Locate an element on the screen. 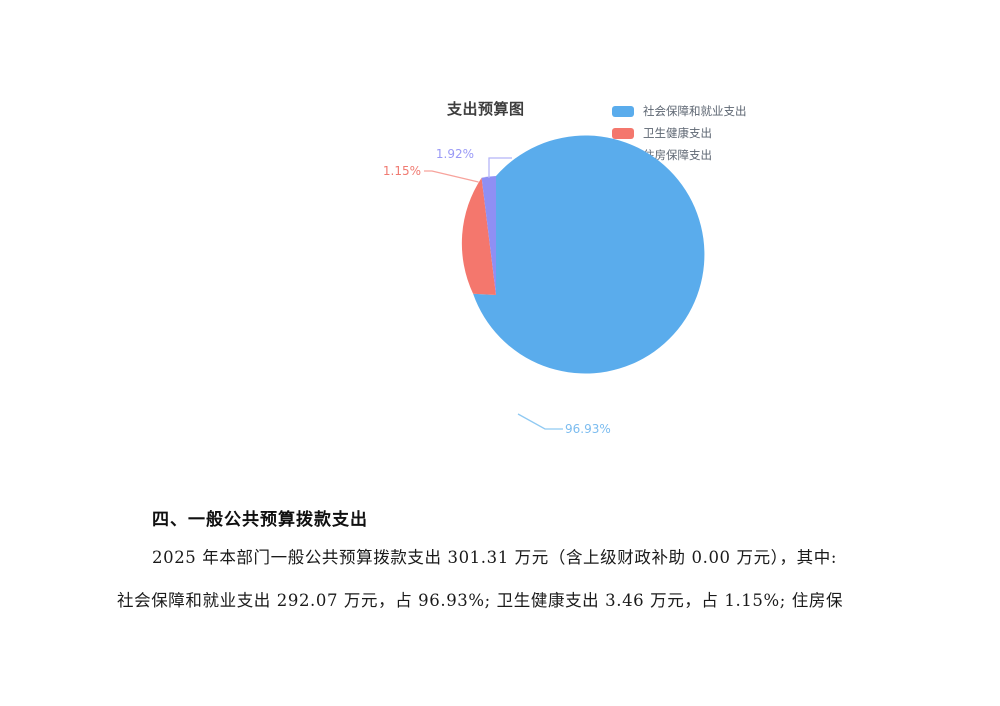 Image resolution: width=1000 pixels, height=706 pixels. section-heading: 四、一般公共预算拨款支出 is located at coordinates (260, 520).